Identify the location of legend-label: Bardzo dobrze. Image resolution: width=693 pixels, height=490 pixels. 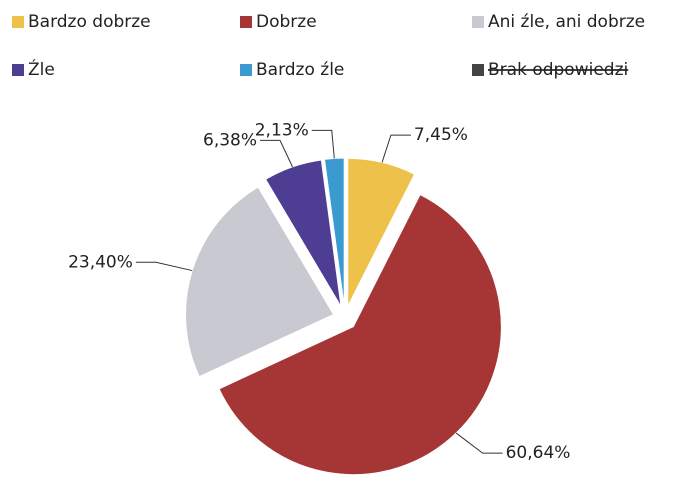
(89, 22).